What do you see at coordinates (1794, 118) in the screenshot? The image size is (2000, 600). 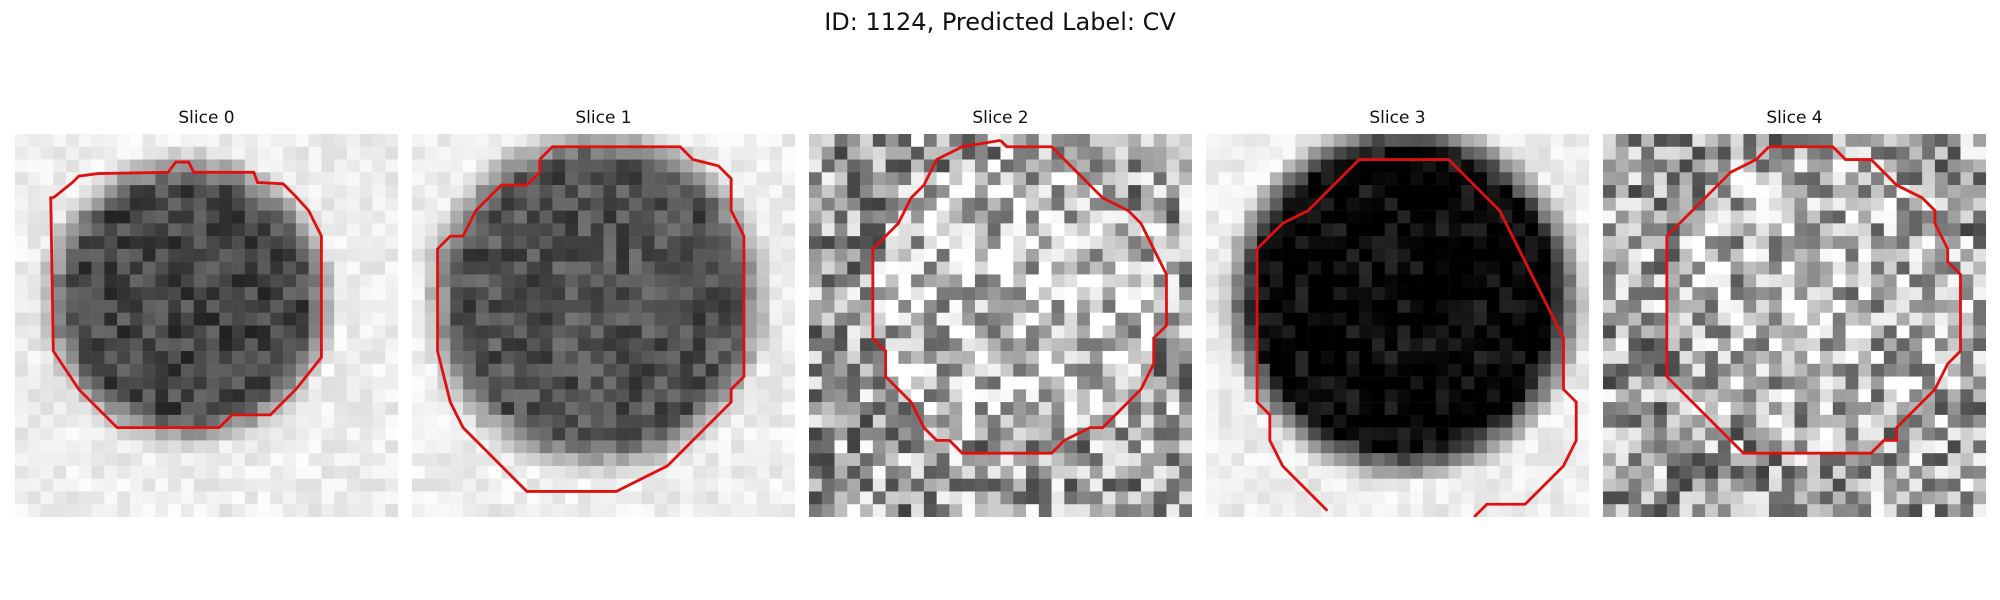 I see `slice-title: Slice 4` at bounding box center [1794, 118].